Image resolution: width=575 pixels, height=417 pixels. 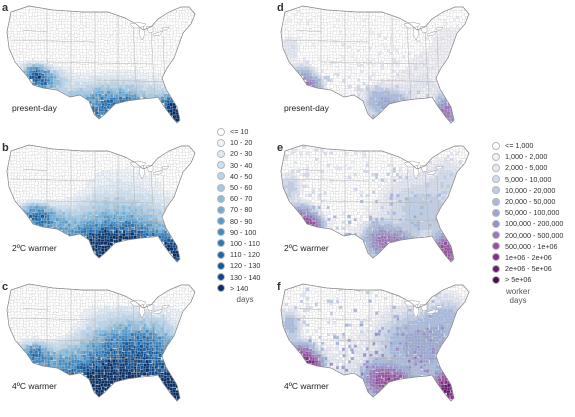 I want to click on days-legend-label: 100 - 110, so click(x=245, y=243).